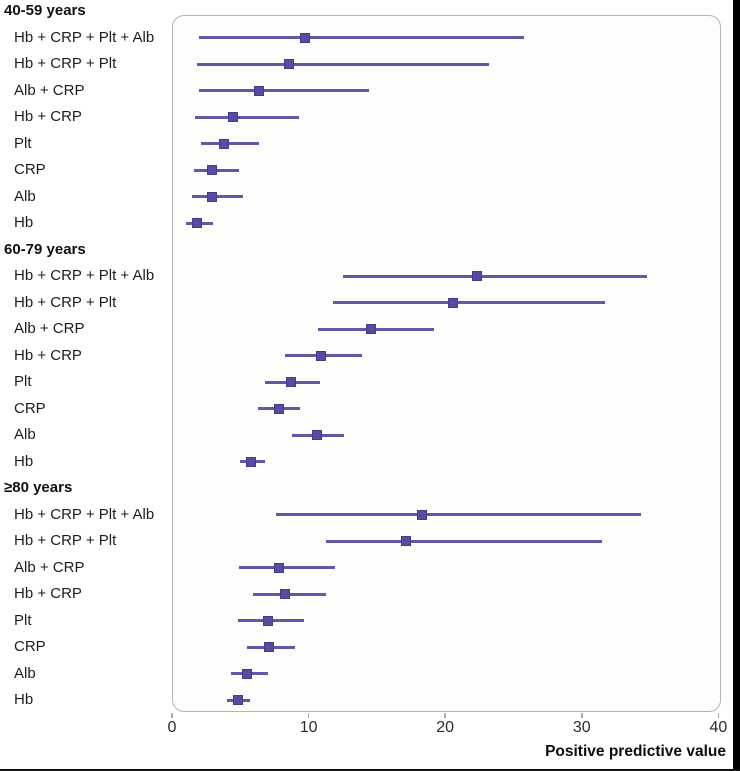  I want to click on group-header: 60-79 years, so click(45, 249).